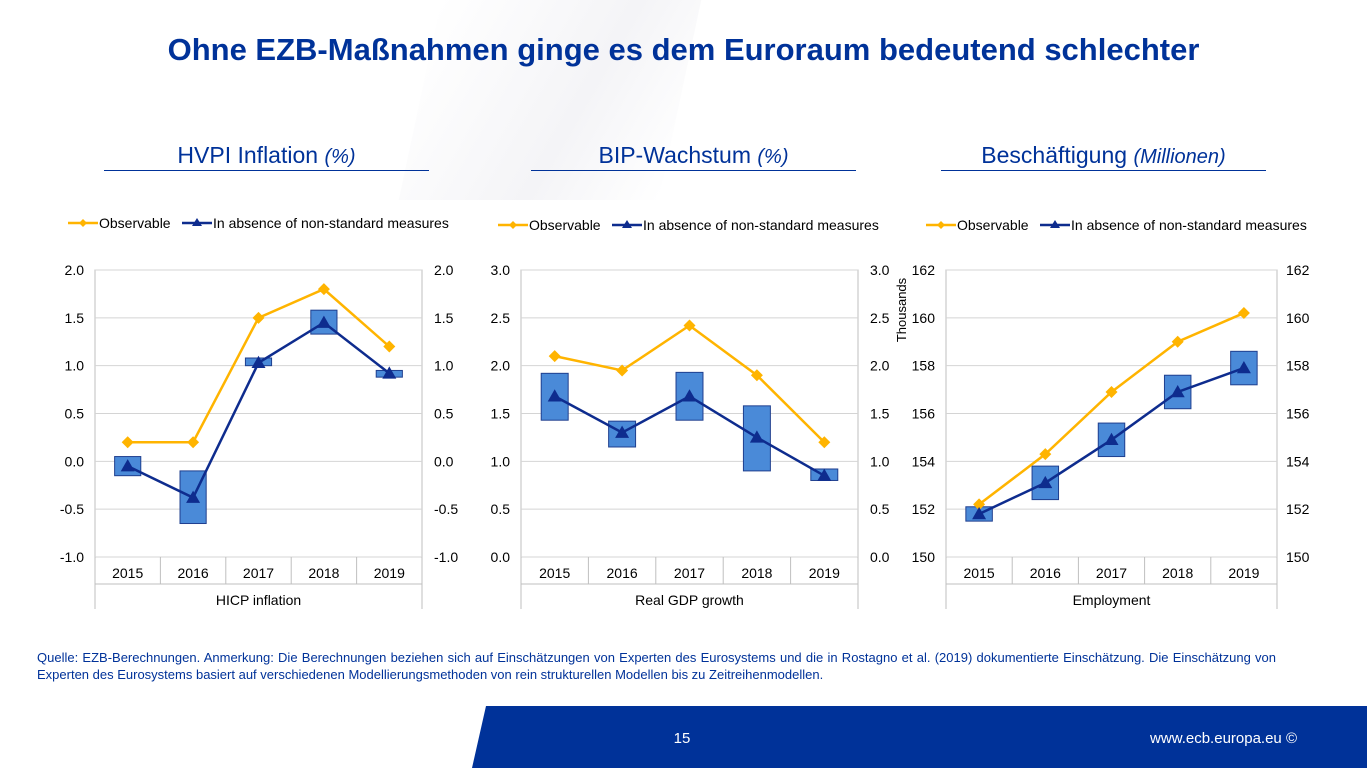 Image resolution: width=1367 pixels, height=768 pixels. What do you see at coordinates (1298, 270) in the screenshot?
I see `y-tick-label-right: 162` at bounding box center [1298, 270].